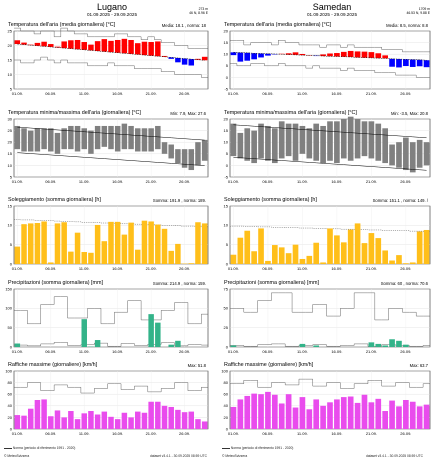 The image size is (440, 462). I want to click on meta-altitude: 1709 m, so click(424, 9).